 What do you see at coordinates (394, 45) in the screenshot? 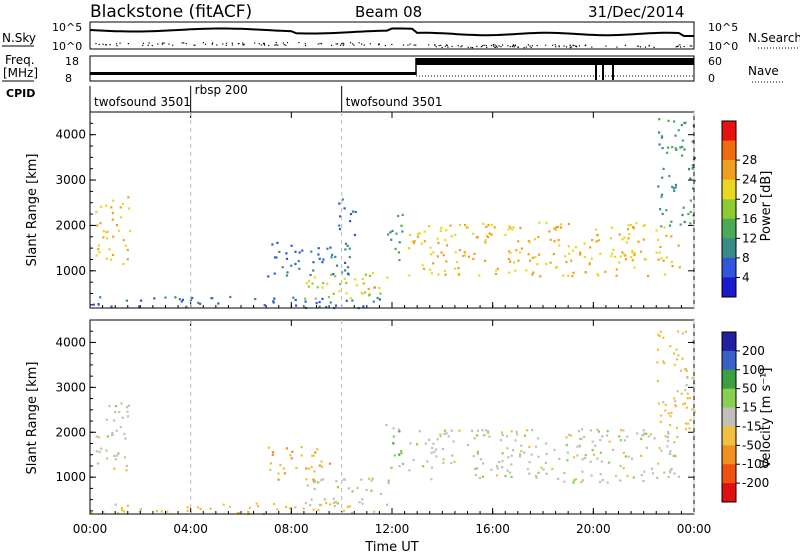
I see `nsearch-trace` at bounding box center [394, 45].